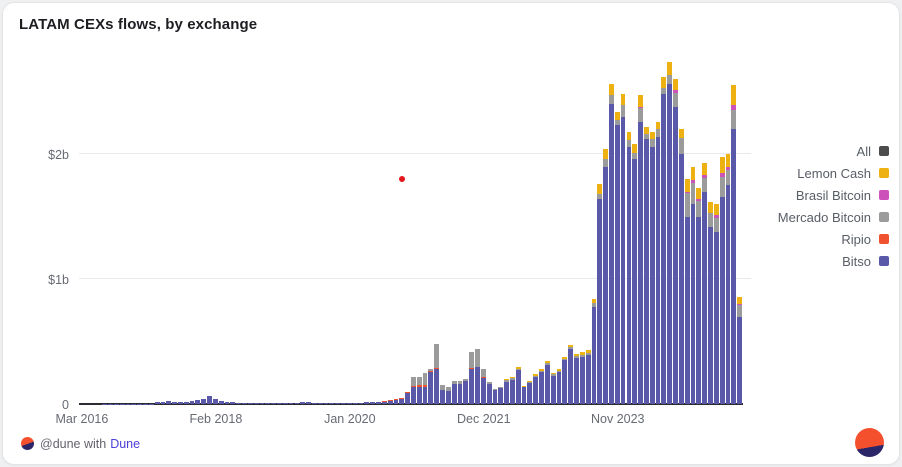  What do you see at coordinates (244, 403) in the screenshot?
I see `bar-jul-2018` at bounding box center [244, 403].